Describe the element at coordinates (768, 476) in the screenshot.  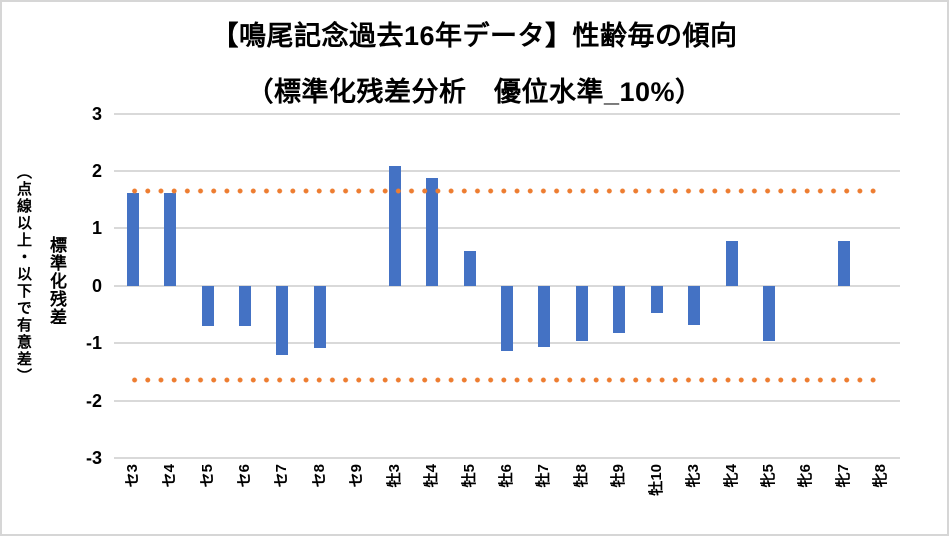
I see `x-tick-label: 牝5` at that location.